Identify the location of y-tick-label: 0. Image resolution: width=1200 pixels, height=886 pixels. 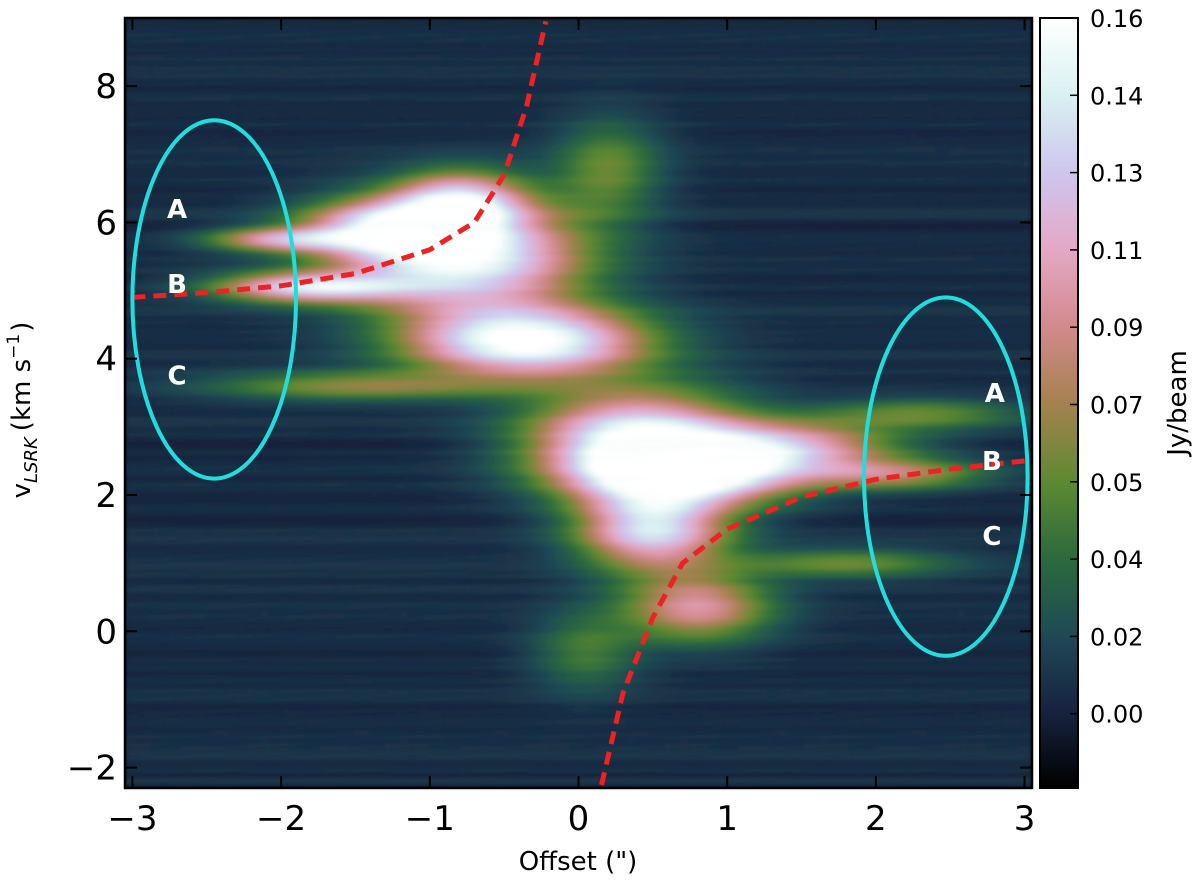
(106, 632).